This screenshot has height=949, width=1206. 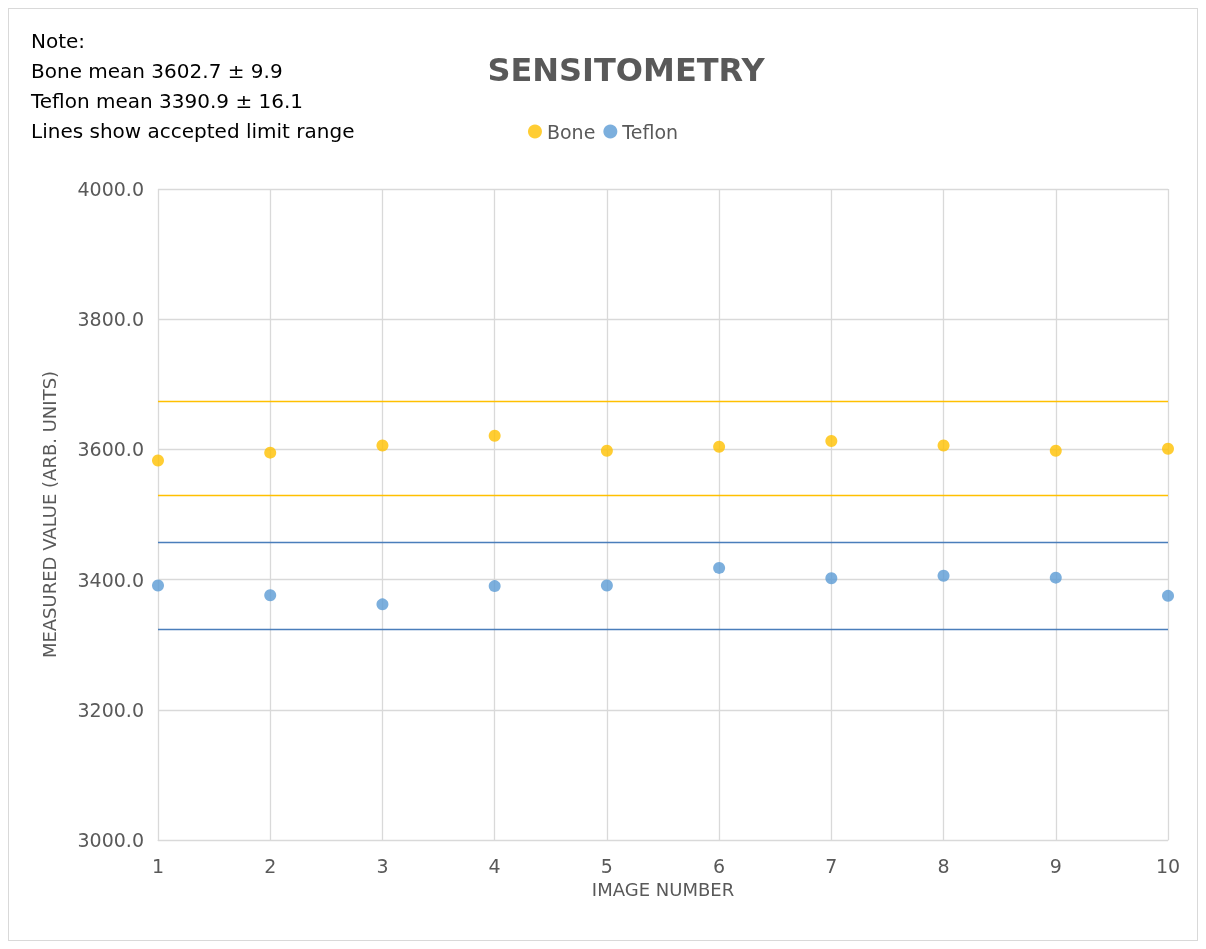 I want to click on y-tick-label: 3200.0, so click(x=110, y=709).